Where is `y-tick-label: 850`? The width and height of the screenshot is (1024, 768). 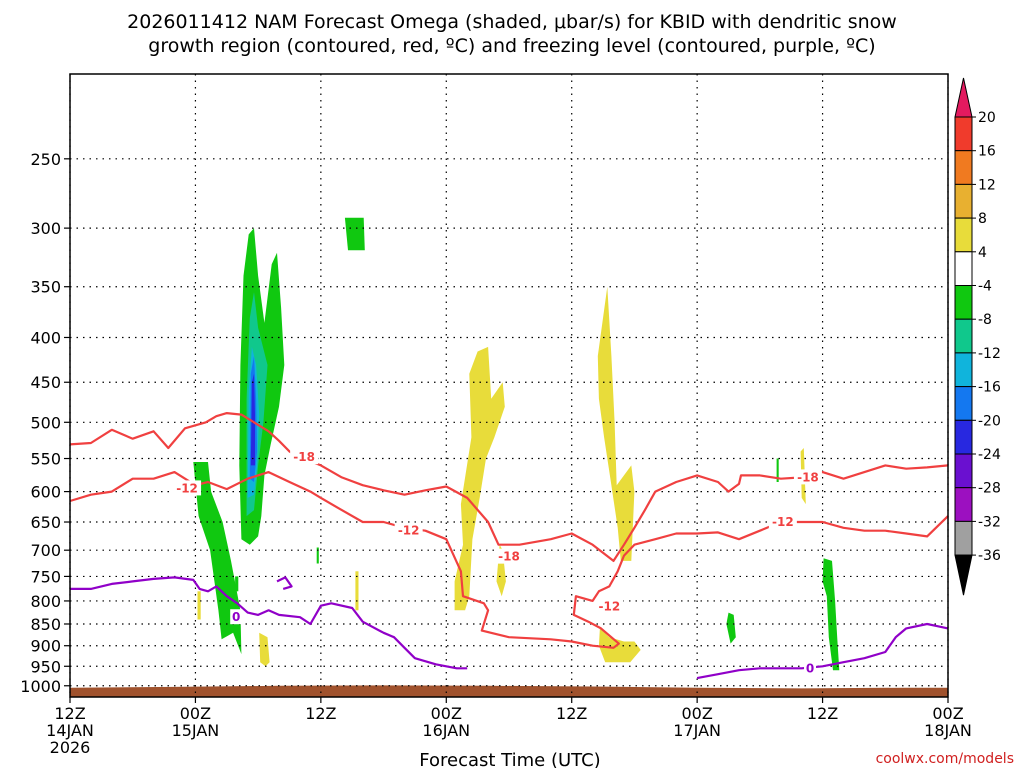 y-tick-label: 850 is located at coordinates (45, 624).